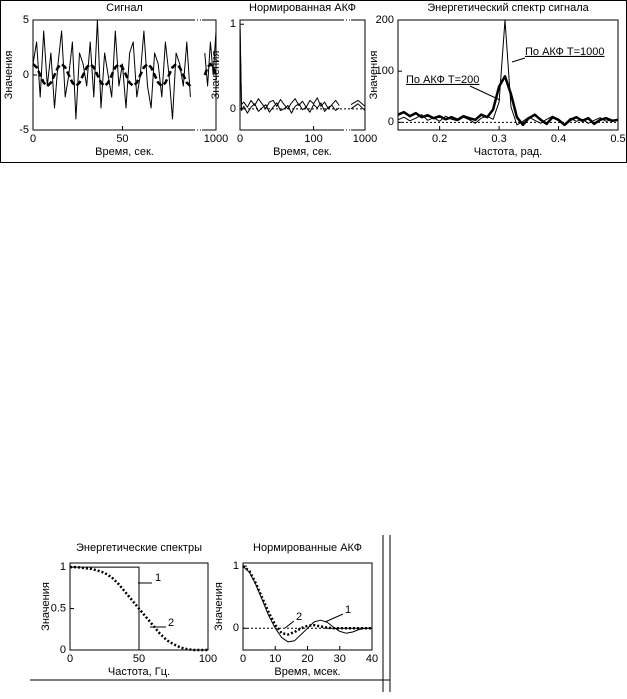  I want to click on x-tick-label: 20, so click(307, 659).